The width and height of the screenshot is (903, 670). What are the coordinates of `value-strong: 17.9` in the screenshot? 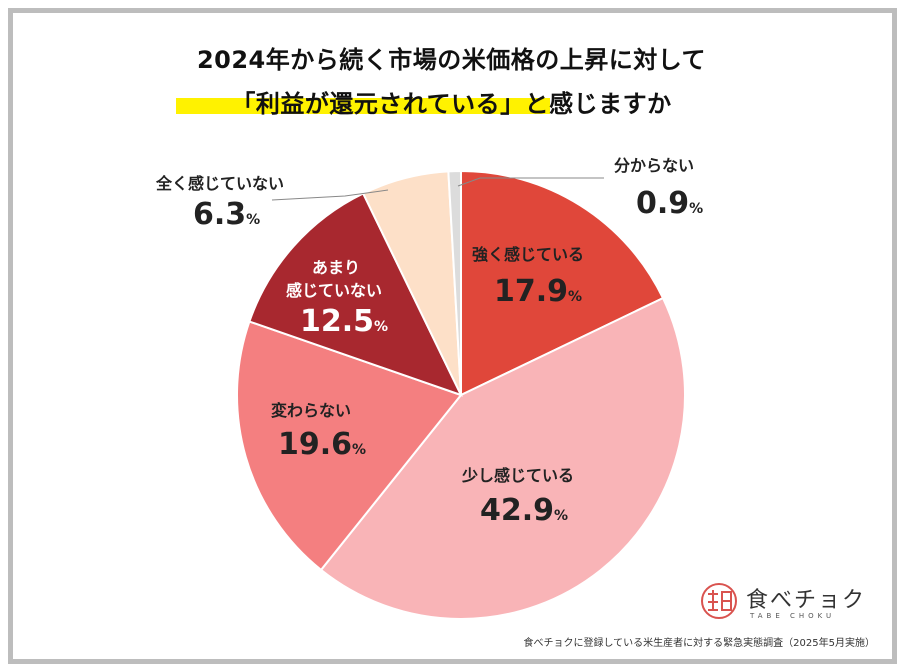 It's located at (531, 291).